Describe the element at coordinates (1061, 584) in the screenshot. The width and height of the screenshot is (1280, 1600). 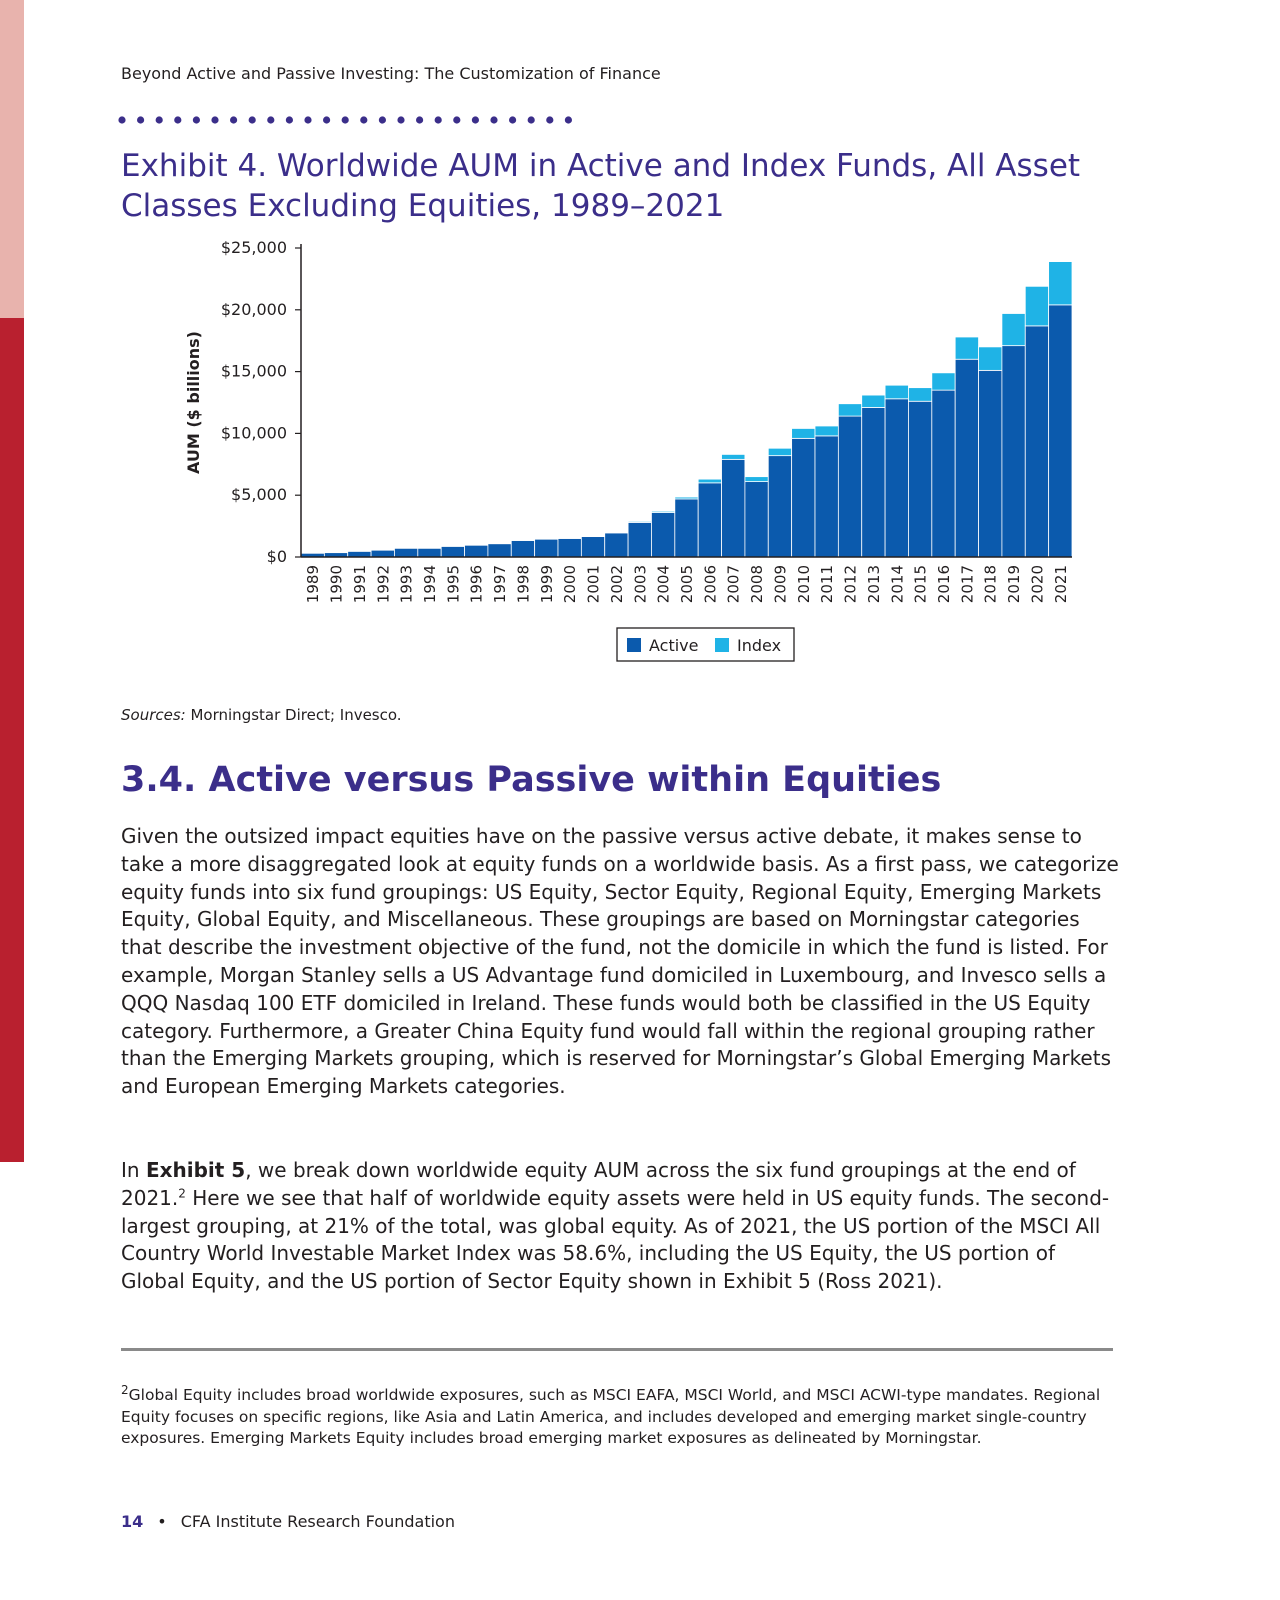
I see `x-tick-label: 2021` at that location.